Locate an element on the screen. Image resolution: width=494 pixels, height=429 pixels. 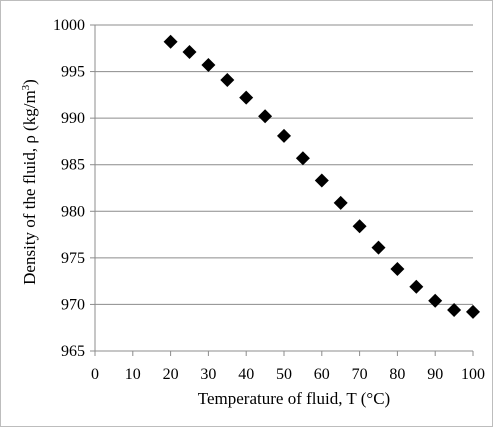
x-tick-label: 70 is located at coordinates (360, 374).